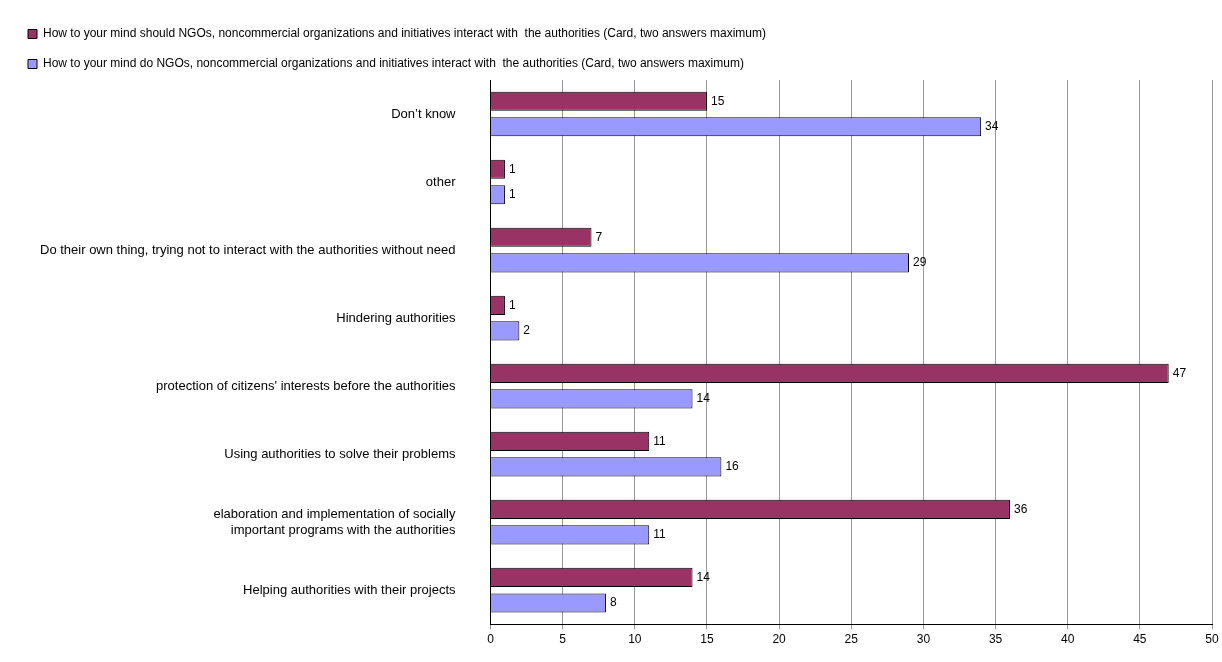  I want to click on legend-label: How to your mind should NGOs, noncommercial organizations and initiatives interact with the authorities (Card, two answers maximum), so click(404, 33).